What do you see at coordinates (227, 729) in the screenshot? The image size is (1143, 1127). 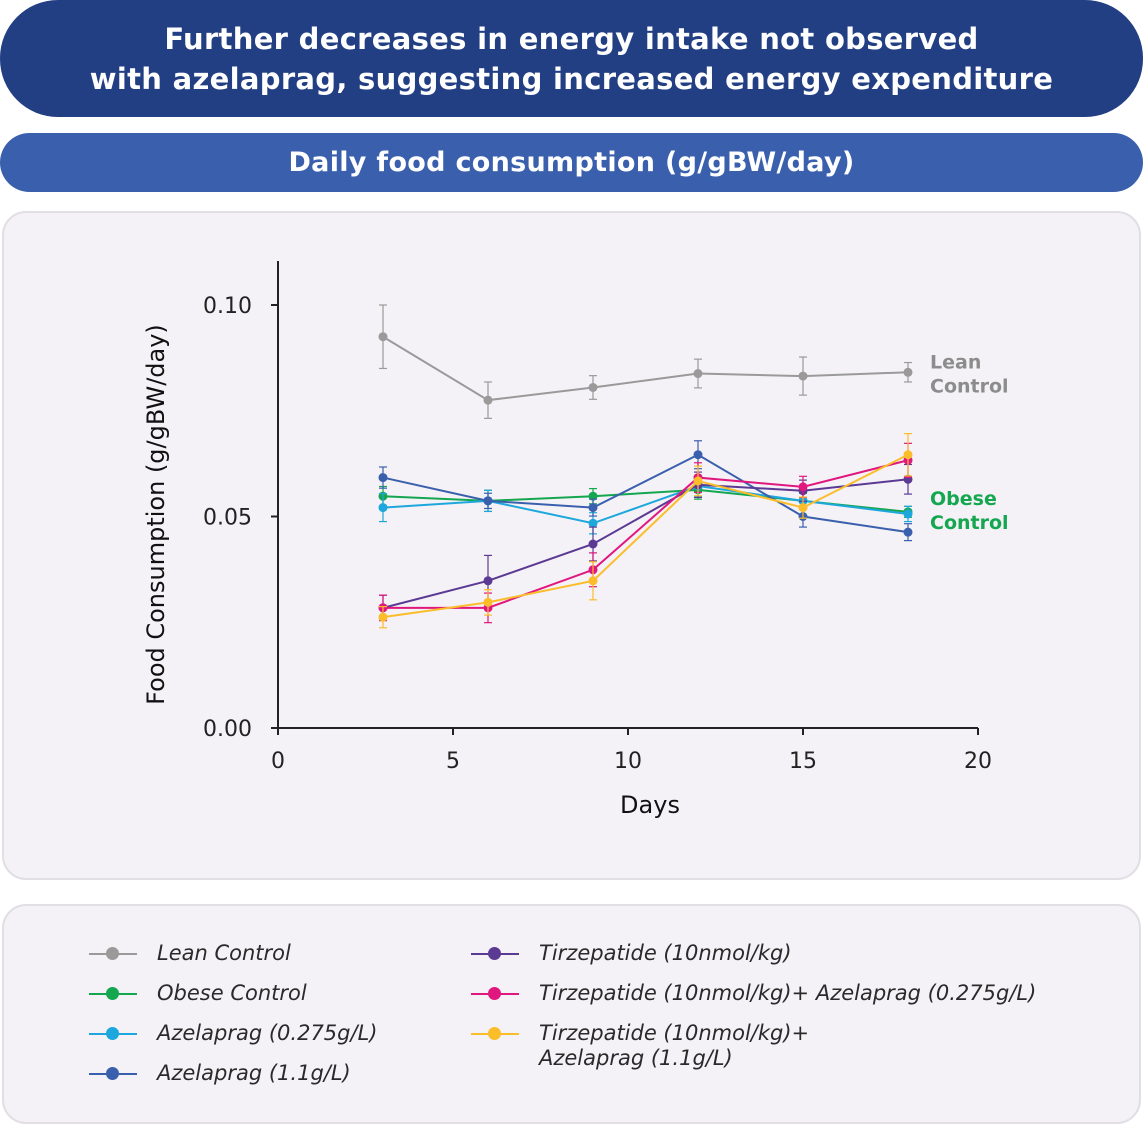 I see `y-tick-label: 0.00` at bounding box center [227, 729].